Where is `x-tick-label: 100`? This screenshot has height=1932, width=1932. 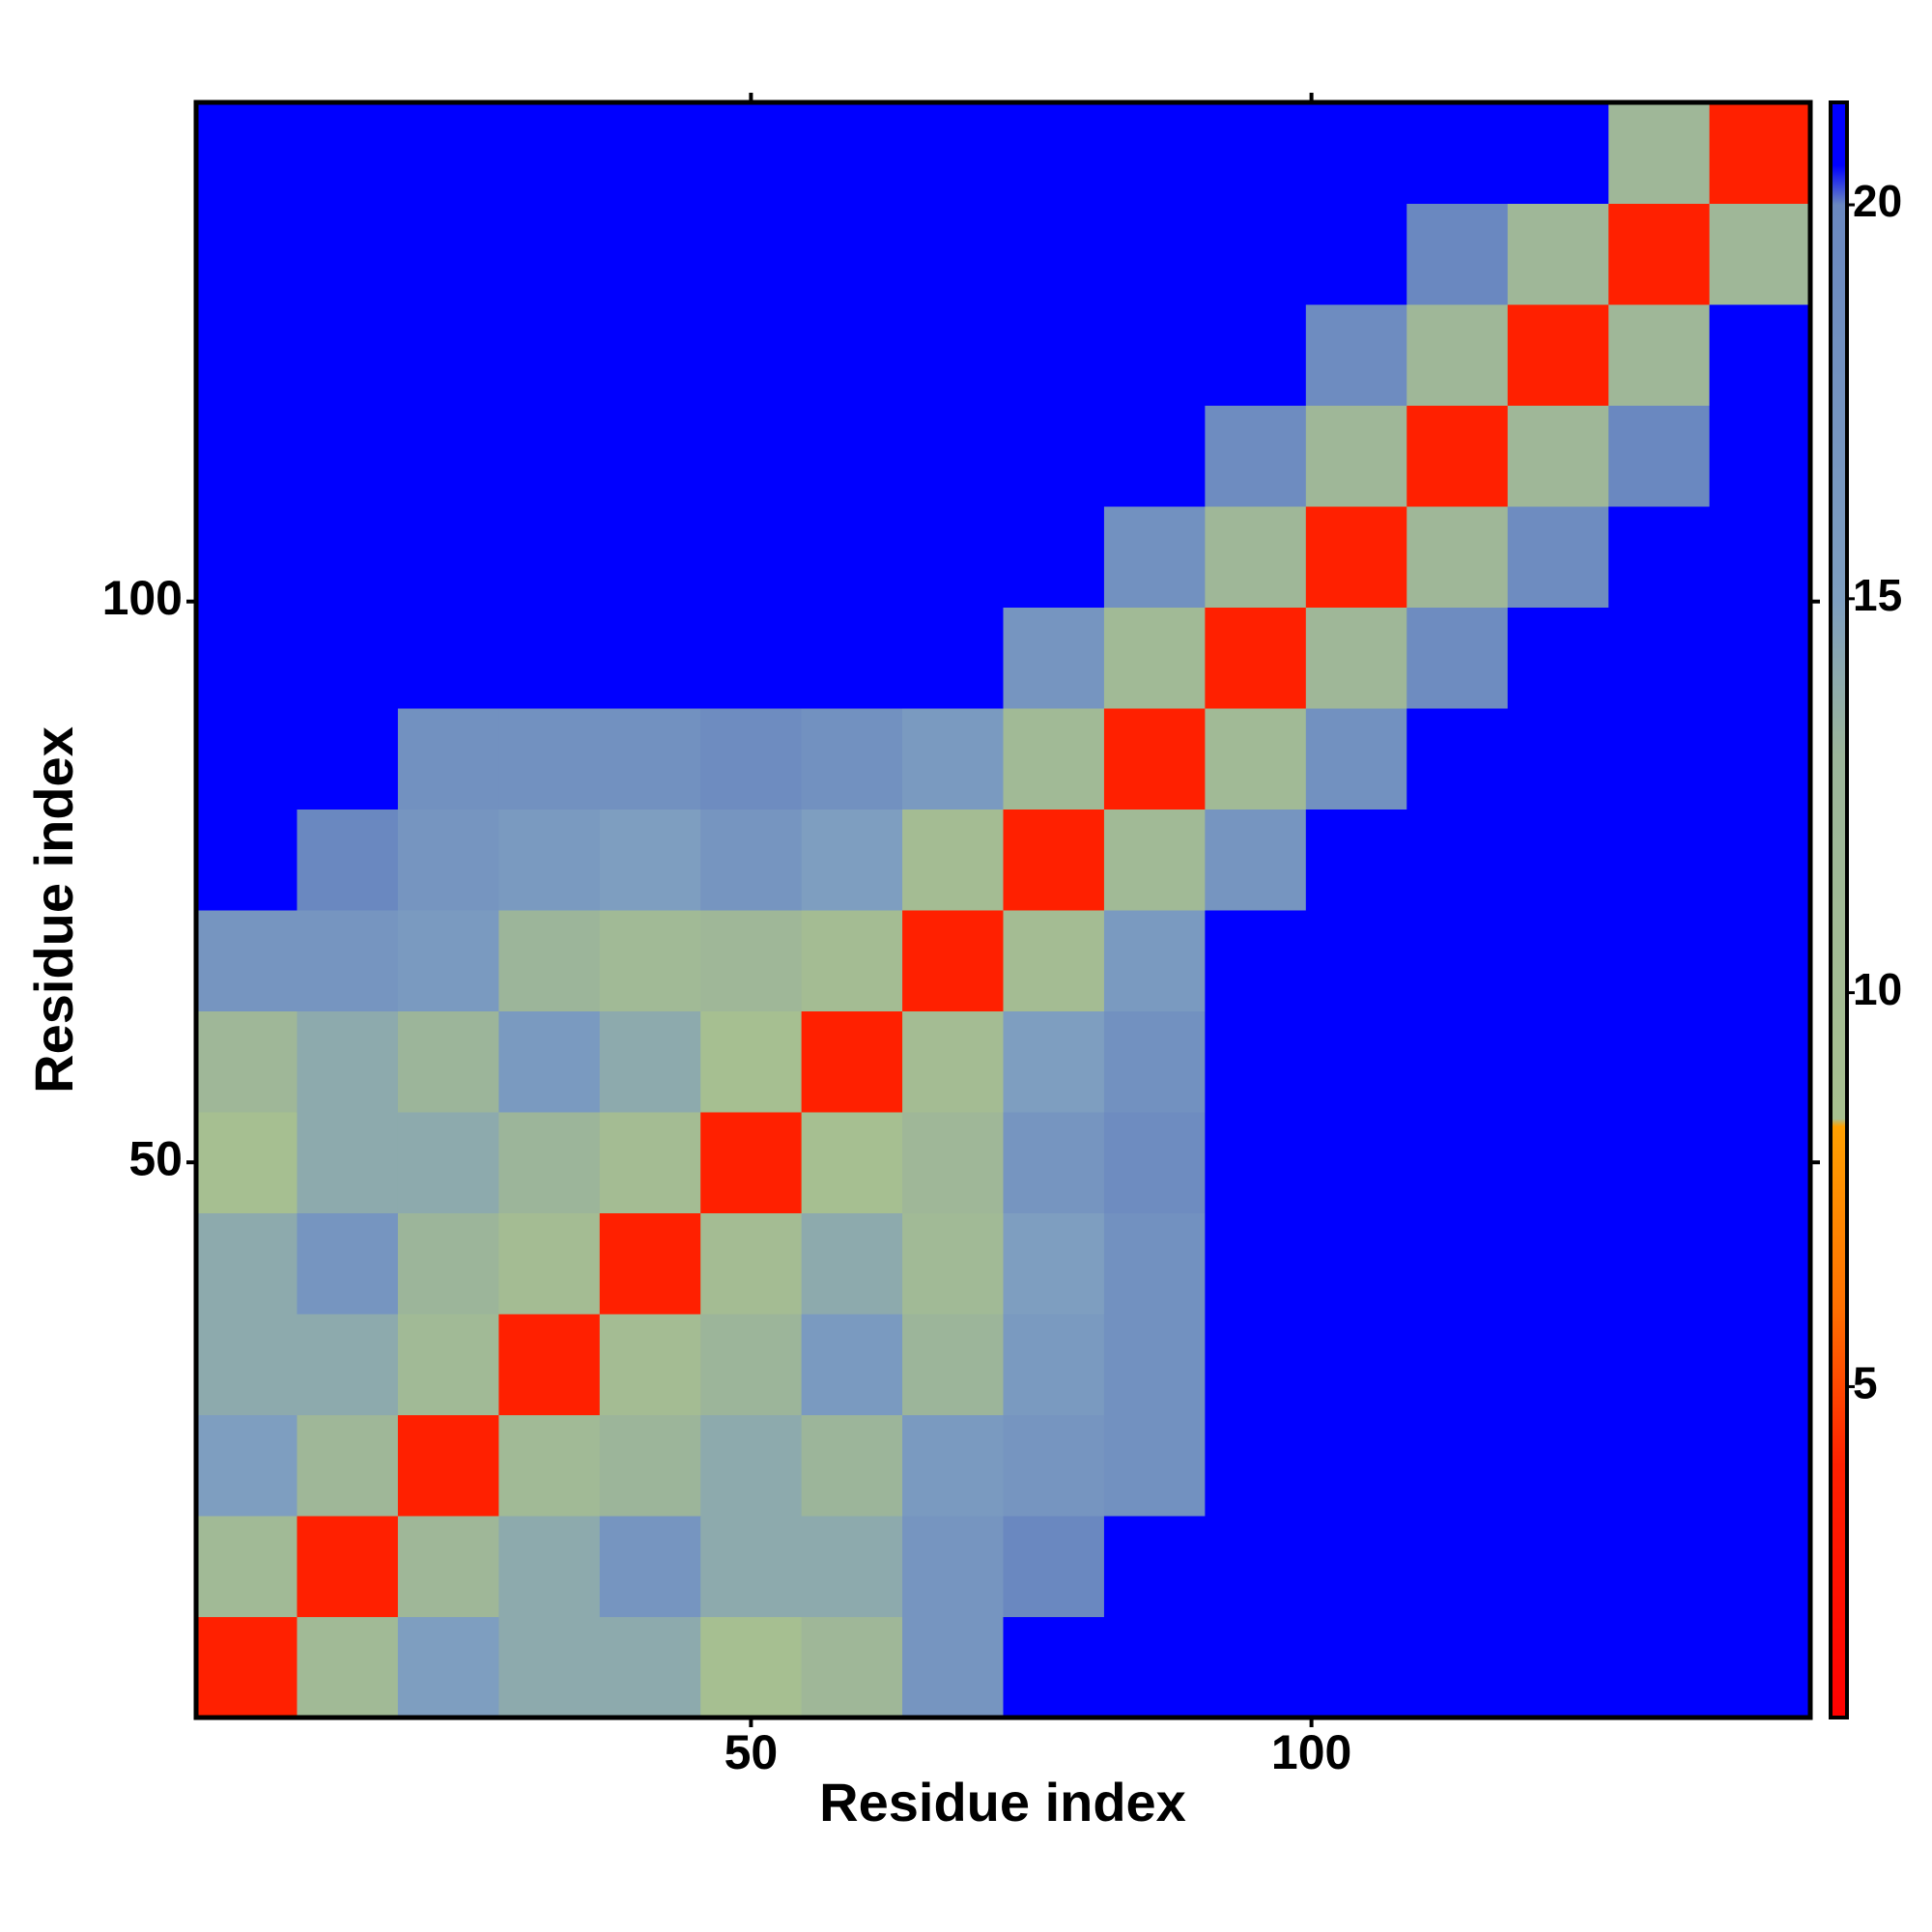 x-tick-label: 100 is located at coordinates (1311, 1752).